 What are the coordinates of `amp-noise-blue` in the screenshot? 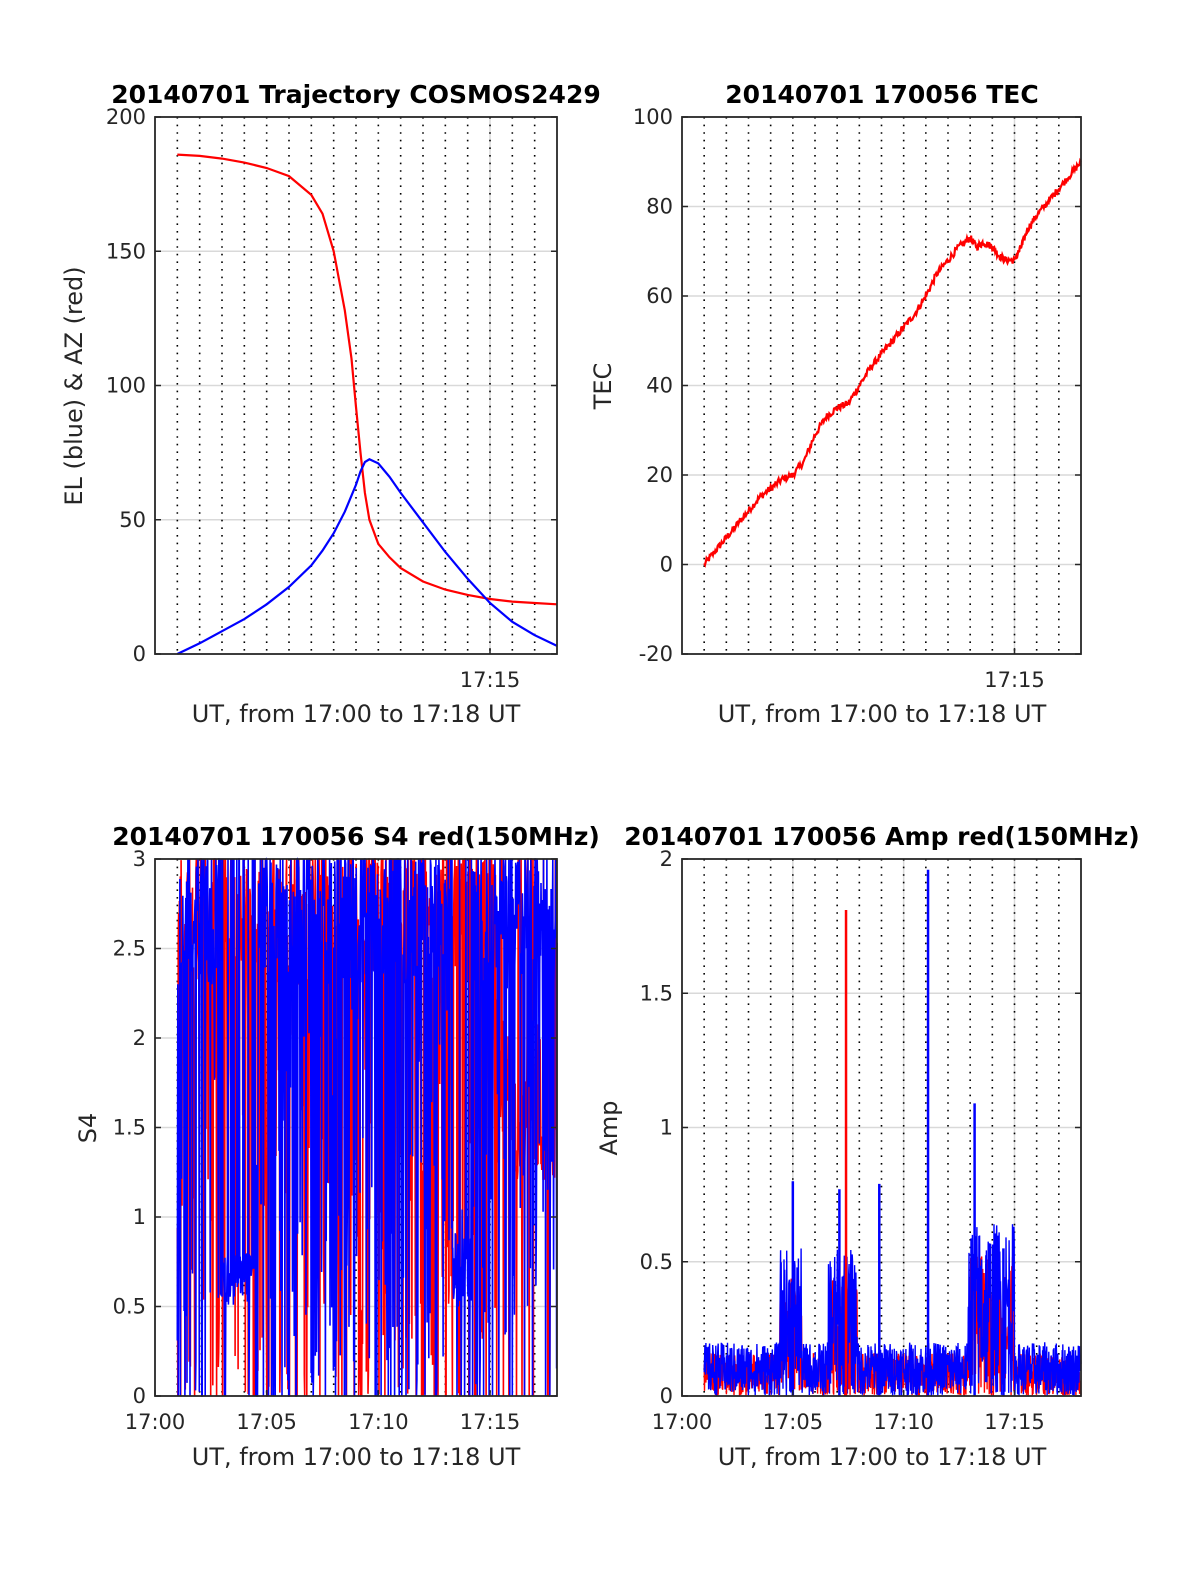 It's located at (892, 1310).